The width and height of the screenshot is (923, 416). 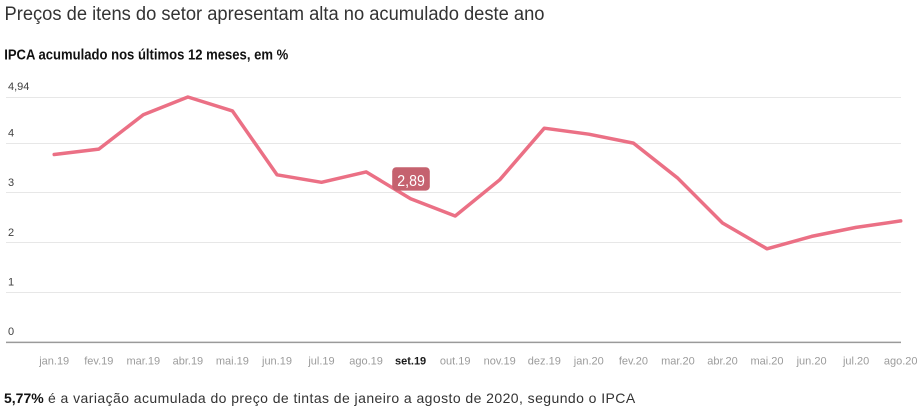 What do you see at coordinates (678, 361) in the screenshot?
I see `svg-text: mar.20` at bounding box center [678, 361].